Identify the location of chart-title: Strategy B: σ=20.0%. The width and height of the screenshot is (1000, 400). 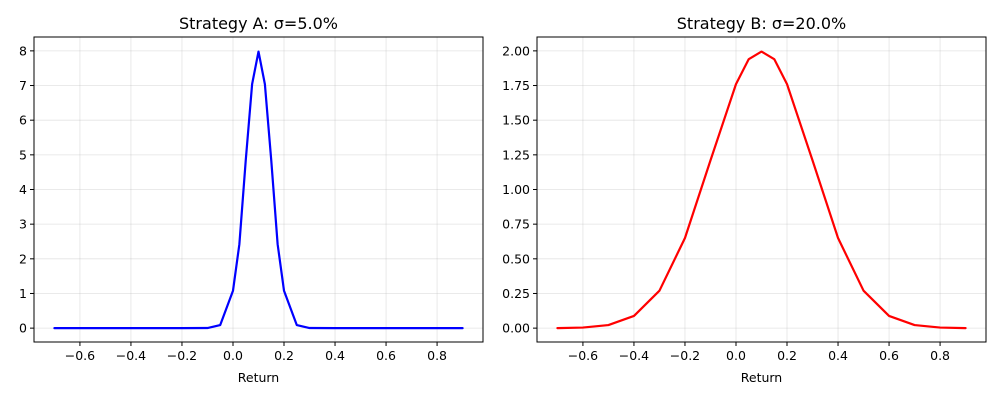
(761, 23).